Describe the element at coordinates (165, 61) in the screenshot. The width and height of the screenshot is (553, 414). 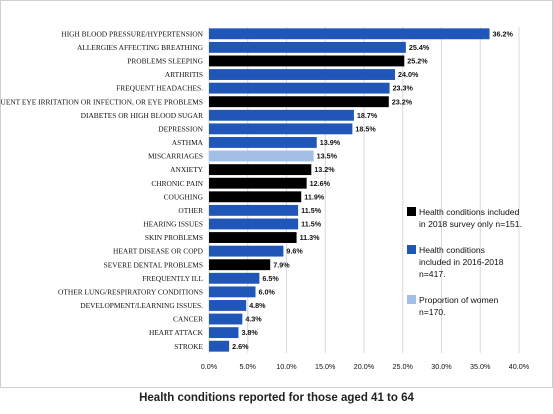
I see `category-label: PROBLEMS SLEEPING` at that location.